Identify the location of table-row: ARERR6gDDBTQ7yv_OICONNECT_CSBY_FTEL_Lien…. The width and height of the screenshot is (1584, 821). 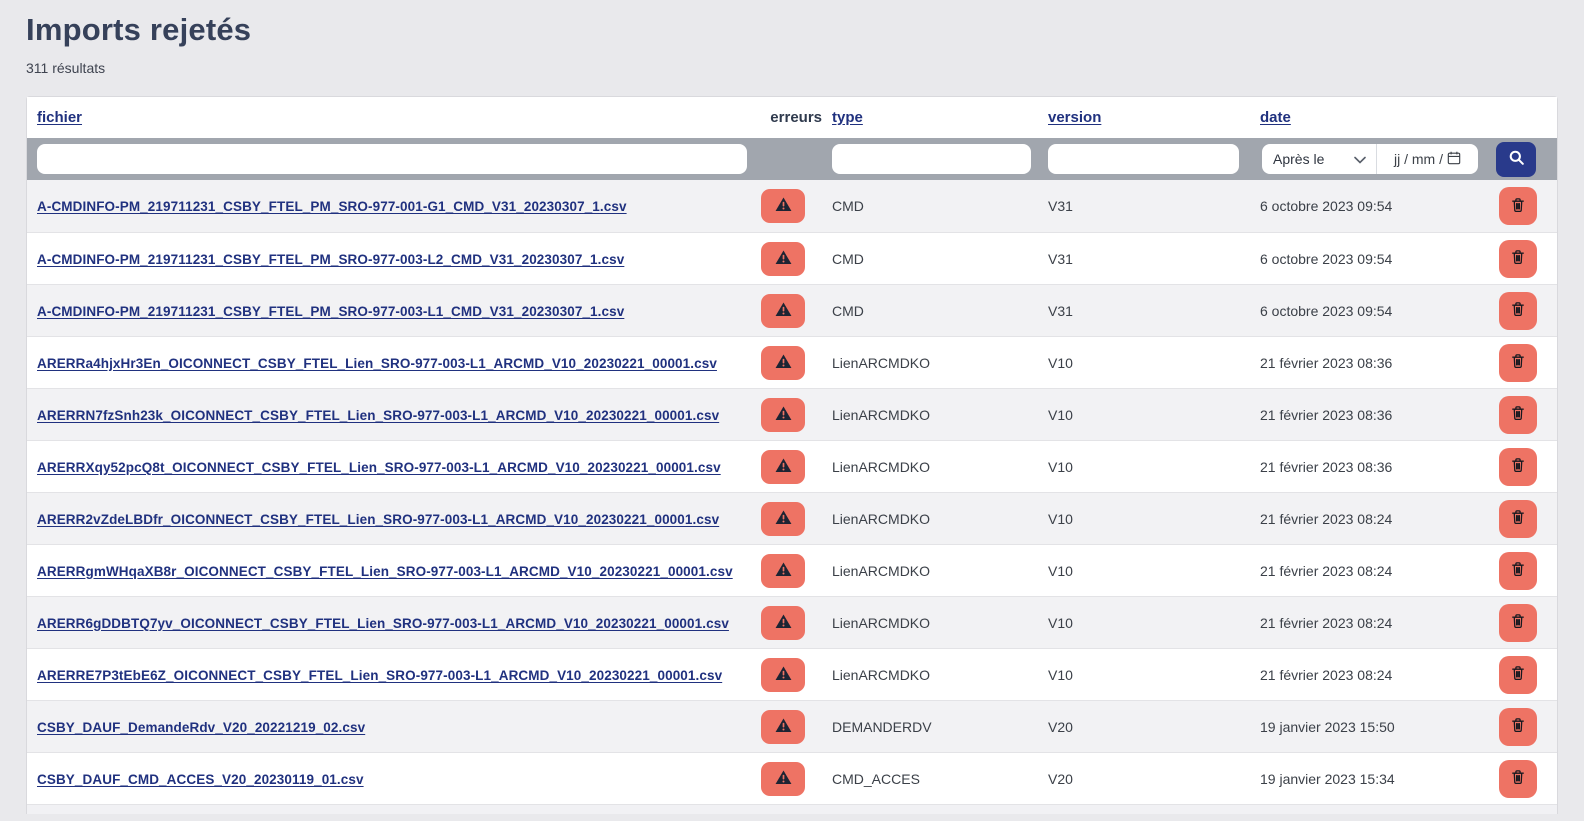
(792, 622).